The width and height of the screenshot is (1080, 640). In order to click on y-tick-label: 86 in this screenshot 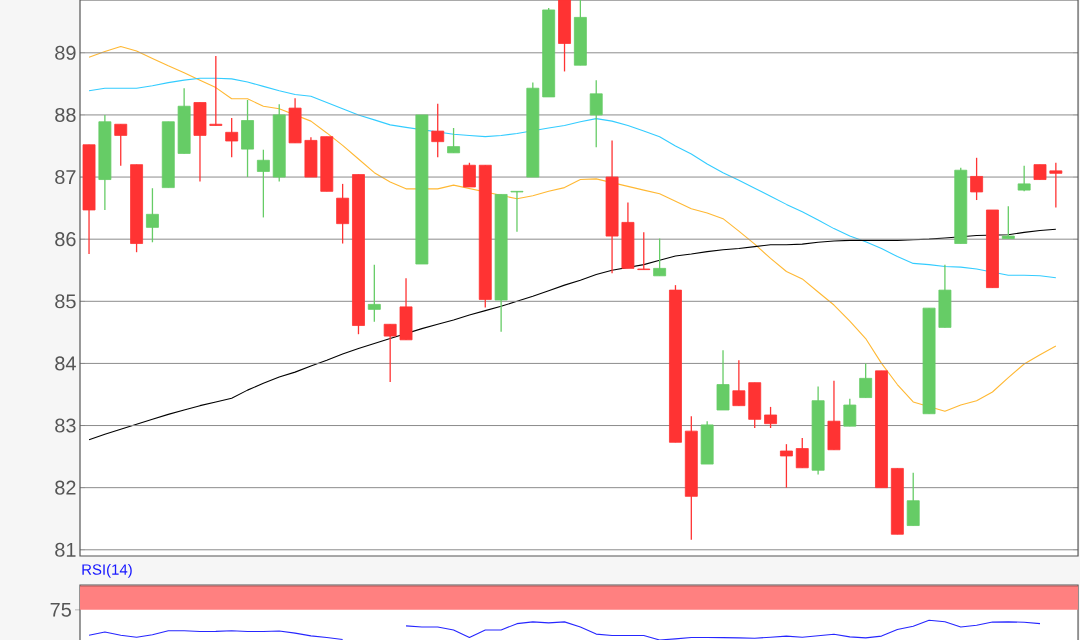, I will do `click(65, 239)`.